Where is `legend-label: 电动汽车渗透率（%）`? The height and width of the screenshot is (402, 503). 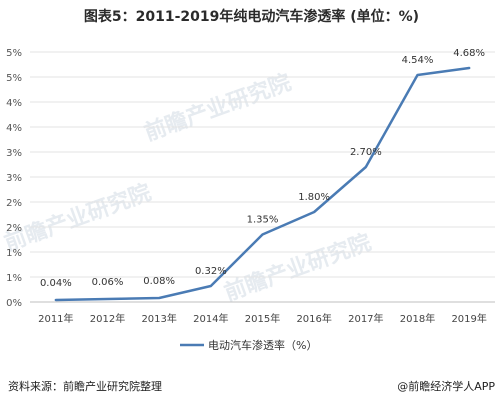
legend-label: 电动汽车渗透率（%） is located at coordinates (262, 345).